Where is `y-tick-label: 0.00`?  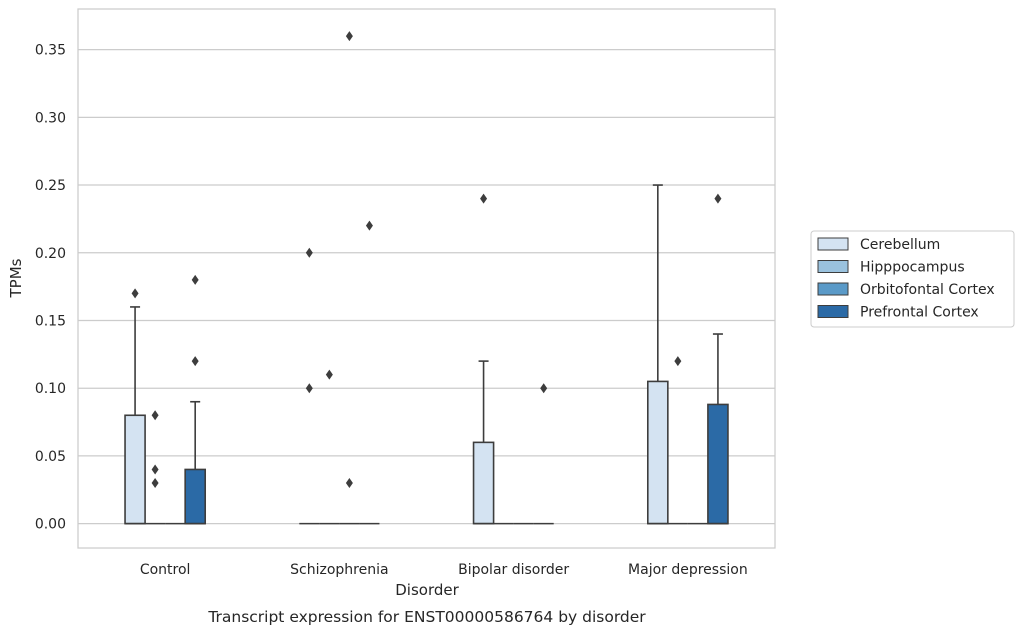
y-tick-label: 0.00 is located at coordinates (50, 525).